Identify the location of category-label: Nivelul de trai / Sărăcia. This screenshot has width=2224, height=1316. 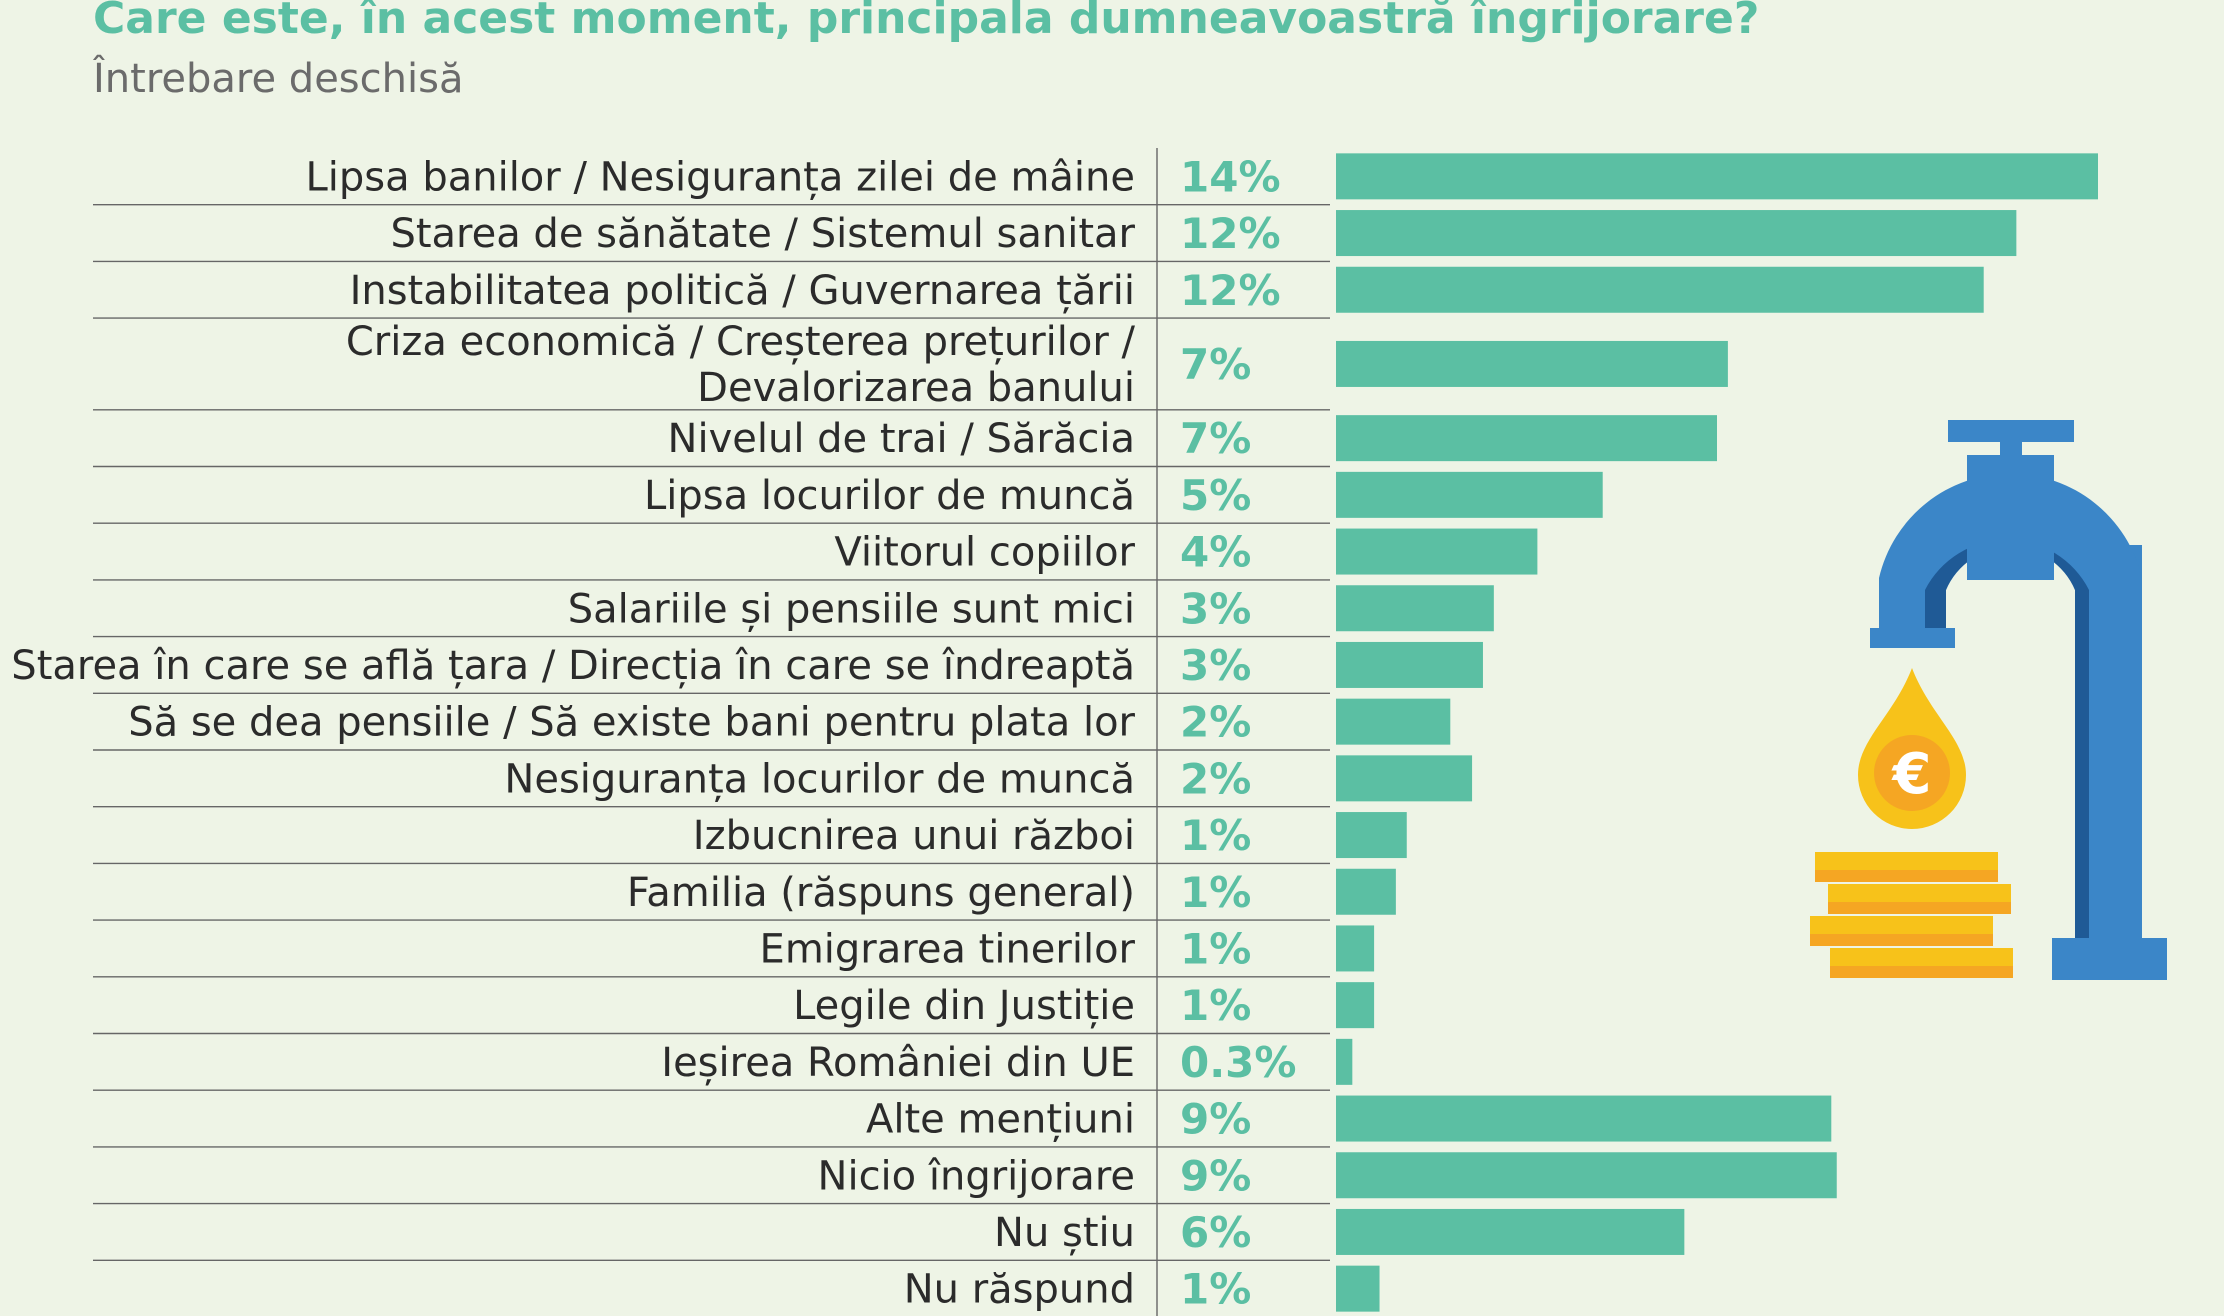
(901, 439).